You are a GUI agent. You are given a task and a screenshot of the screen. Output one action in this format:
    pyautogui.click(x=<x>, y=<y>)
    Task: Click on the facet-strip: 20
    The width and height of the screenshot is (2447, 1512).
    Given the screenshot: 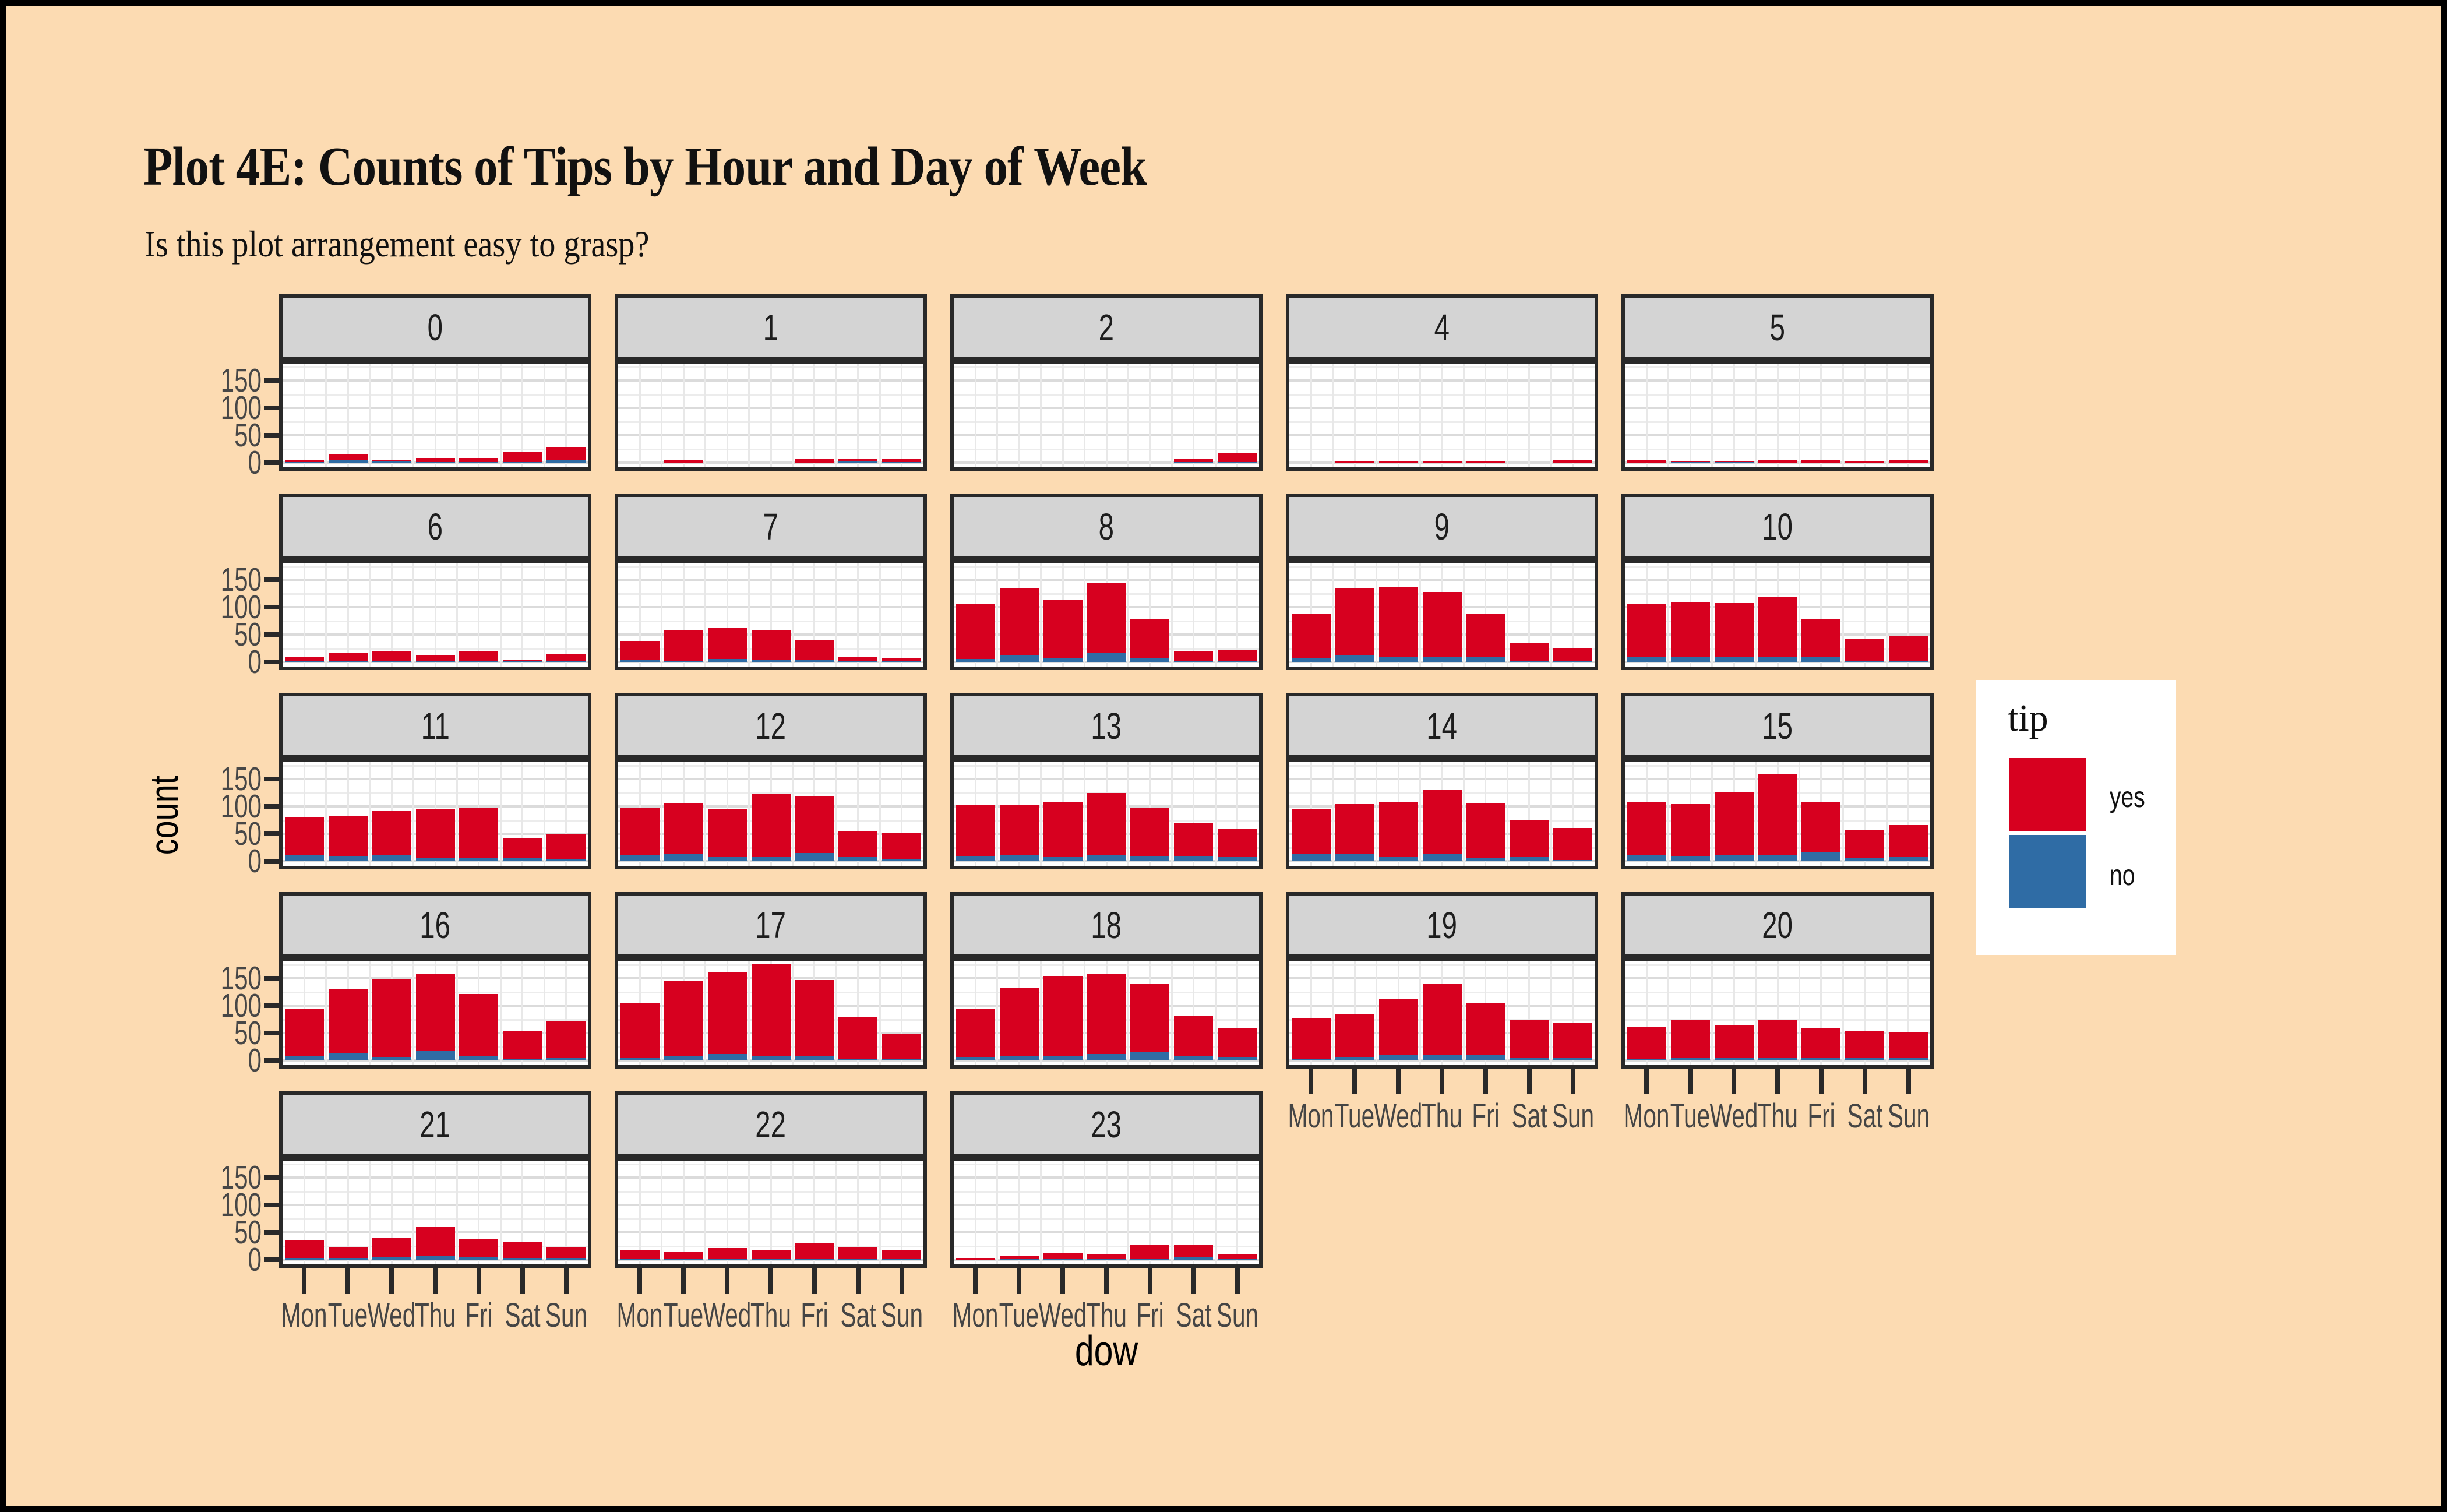 What is the action you would take?
    pyautogui.click(x=1777, y=925)
    